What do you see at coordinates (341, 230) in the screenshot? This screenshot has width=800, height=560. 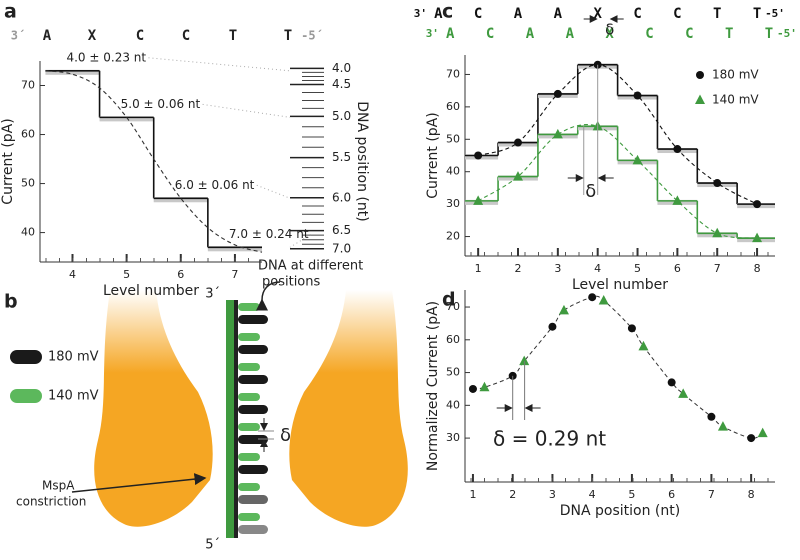 I see `y2-tick-label: 6.5` at bounding box center [341, 230].